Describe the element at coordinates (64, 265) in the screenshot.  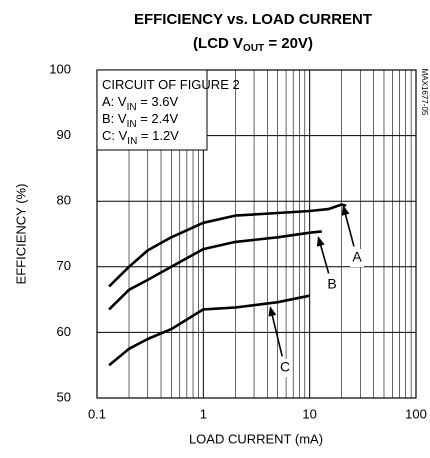
I see `y-tick-label: 70` at that location.